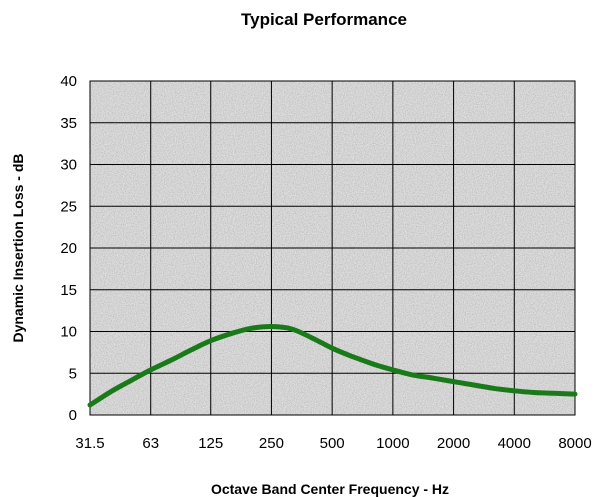 Image resolution: width=600 pixels, height=497 pixels. I want to click on y-tick-label: 5, so click(73, 373).